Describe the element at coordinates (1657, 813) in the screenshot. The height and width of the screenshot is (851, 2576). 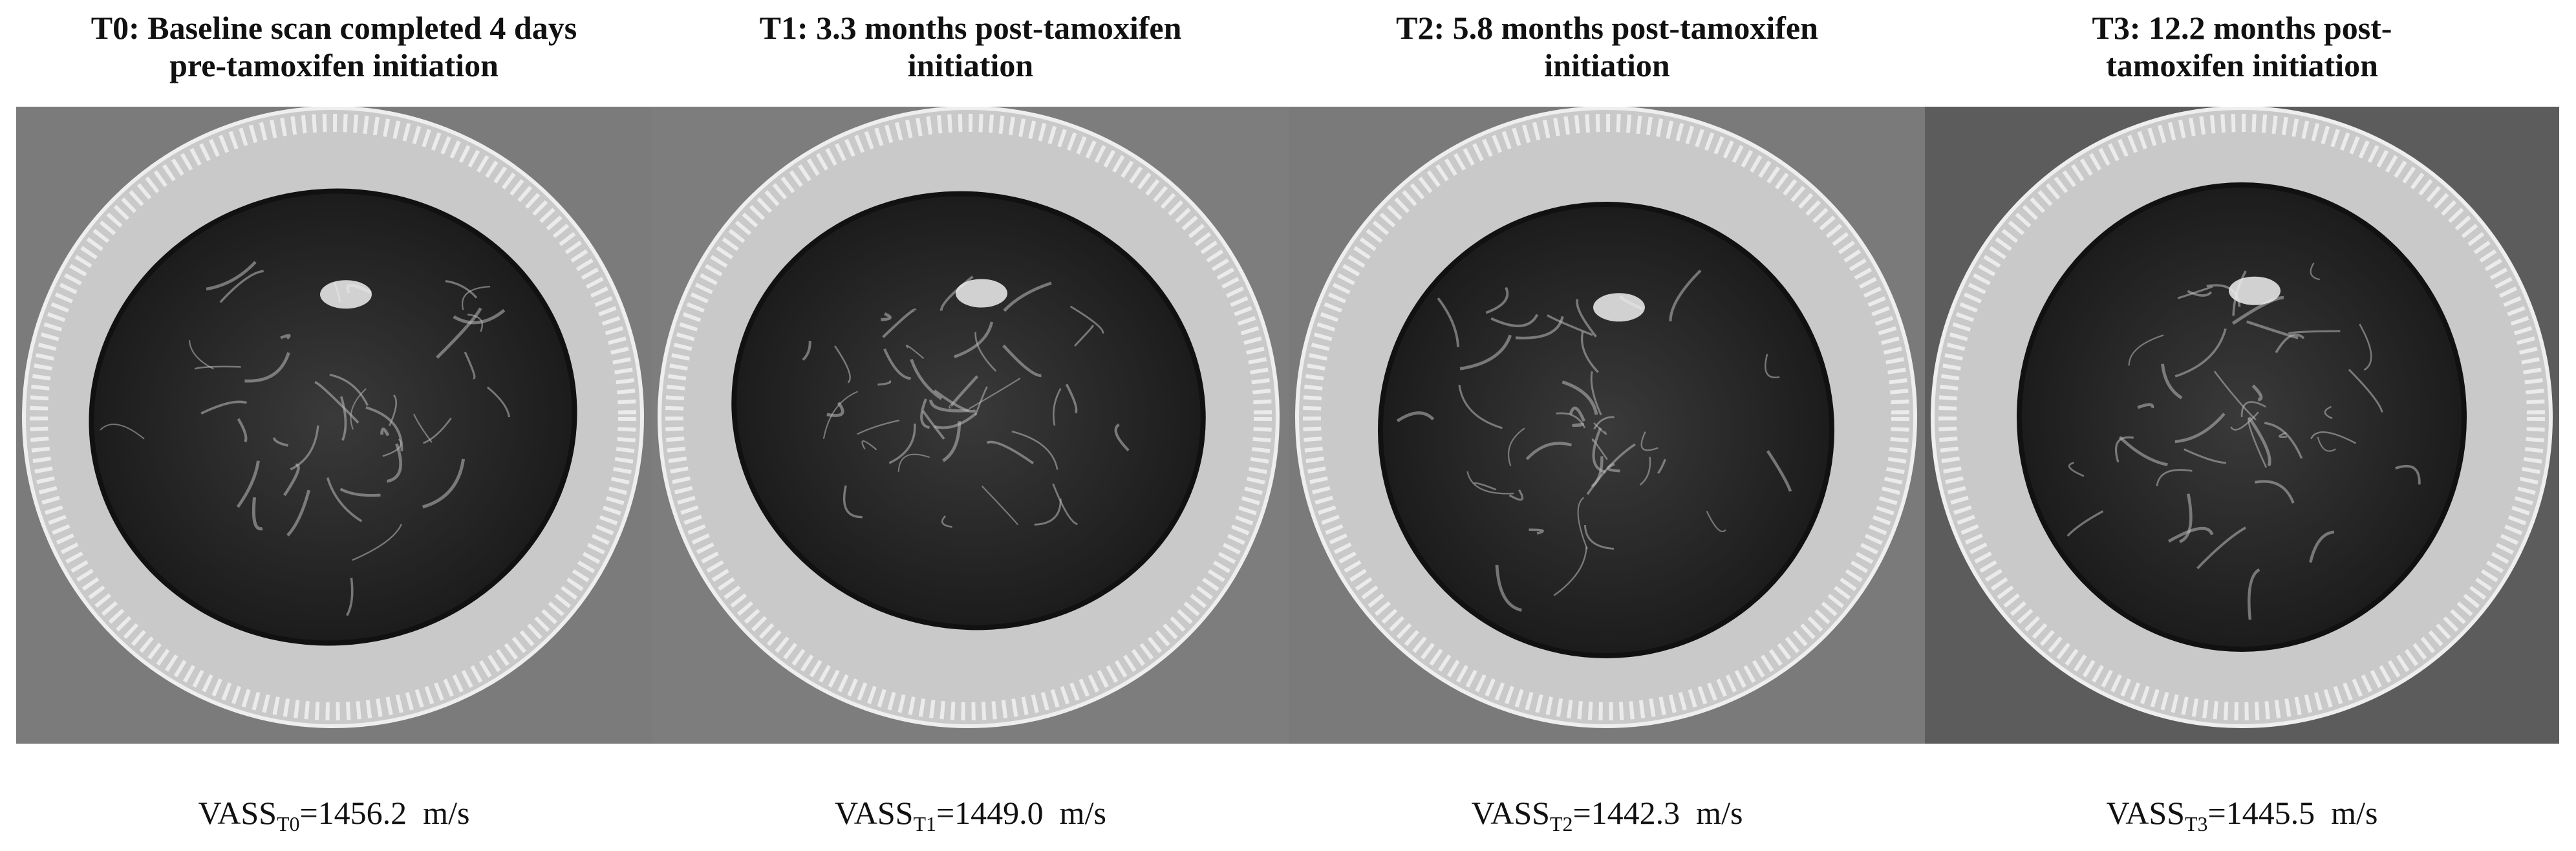
I see `caption-value: =1442.3 m/s` at that location.